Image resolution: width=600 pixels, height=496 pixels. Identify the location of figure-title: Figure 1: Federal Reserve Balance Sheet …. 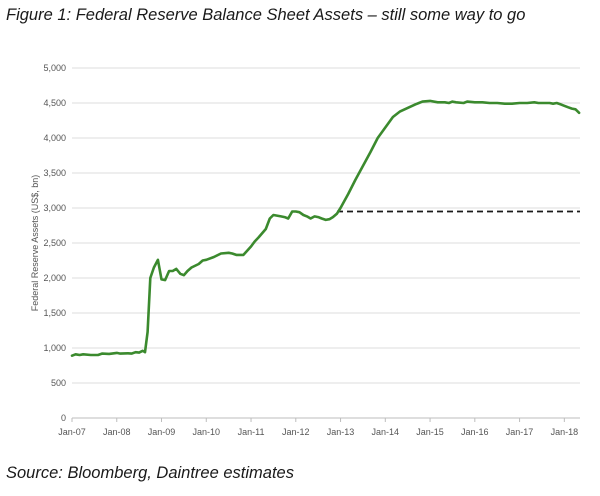
(266, 15).